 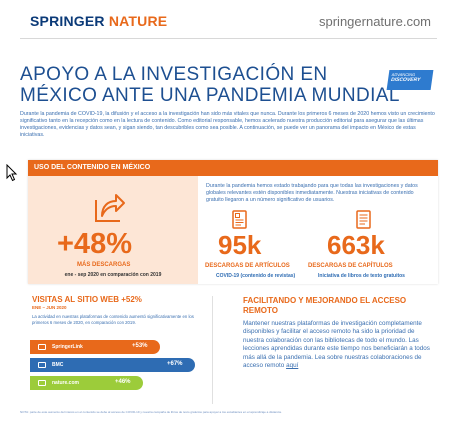 What do you see at coordinates (363, 219) in the screenshot?
I see `book-chapter-icon` at bounding box center [363, 219].